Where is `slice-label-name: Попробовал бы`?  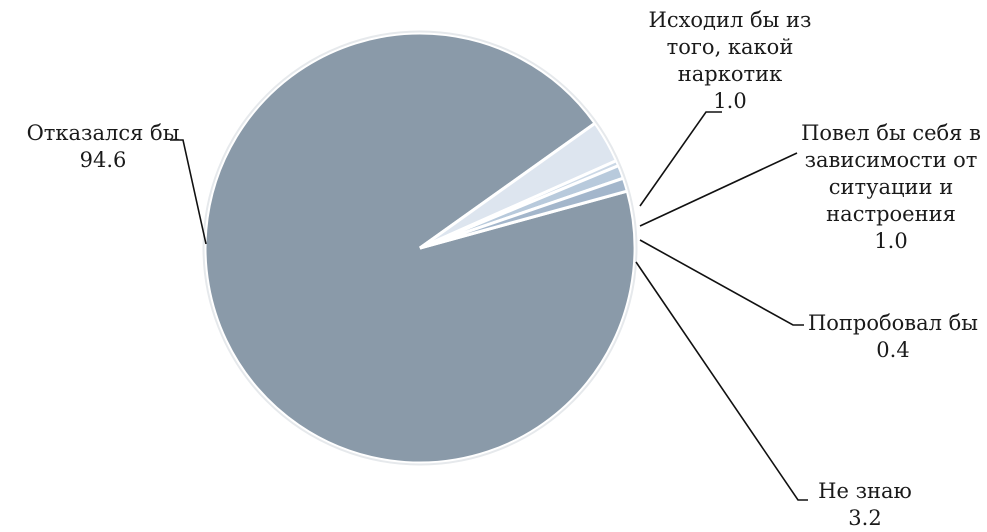
slice-label-name: Попробовал бы is located at coordinates (893, 323).